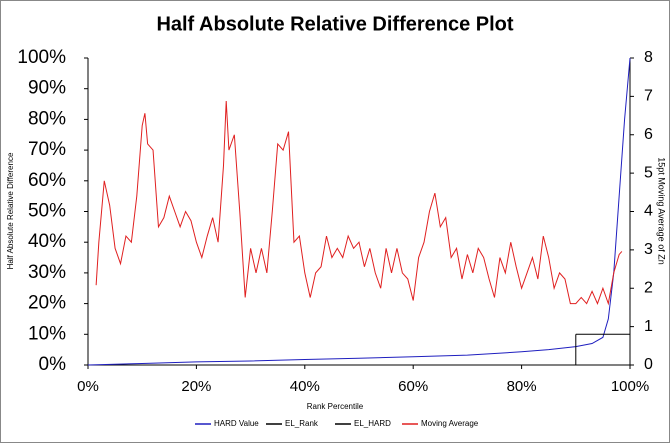 The height and width of the screenshot is (443, 670). What do you see at coordinates (648, 96) in the screenshot?
I see `y2-tick-label: 7` at bounding box center [648, 96].